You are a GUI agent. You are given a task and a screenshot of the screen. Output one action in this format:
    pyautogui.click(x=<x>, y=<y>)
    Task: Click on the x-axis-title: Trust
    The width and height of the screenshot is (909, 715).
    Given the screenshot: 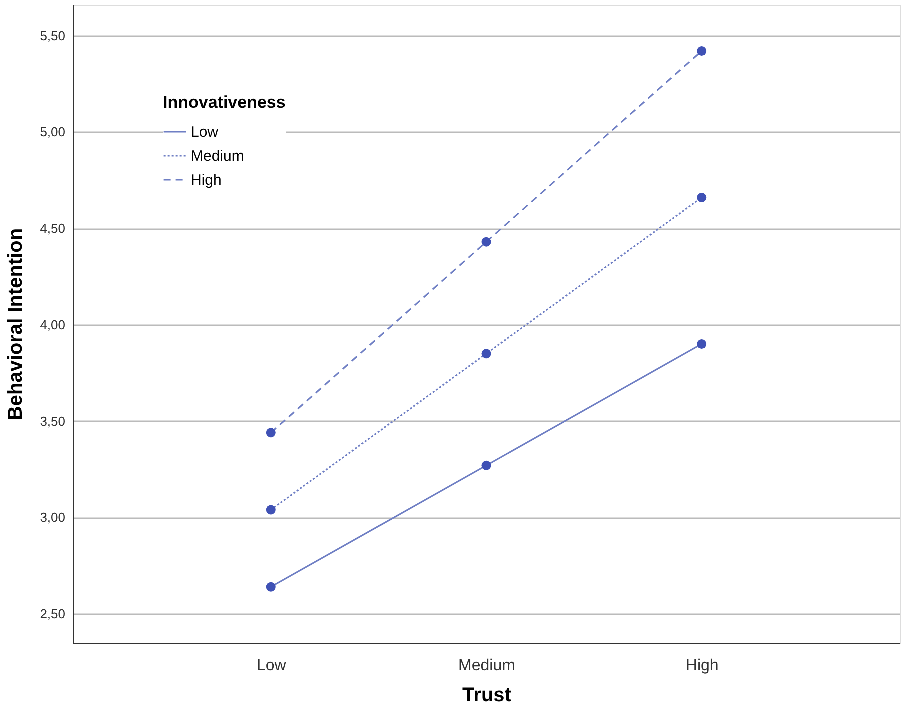 What is the action you would take?
    pyautogui.click(x=487, y=695)
    